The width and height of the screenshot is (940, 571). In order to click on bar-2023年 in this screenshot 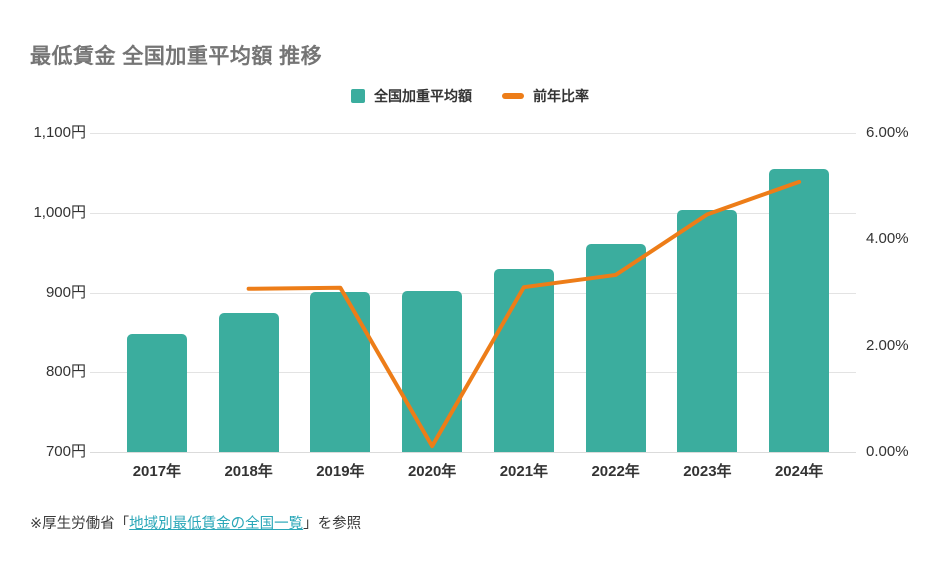, I will do `click(707, 330)`.